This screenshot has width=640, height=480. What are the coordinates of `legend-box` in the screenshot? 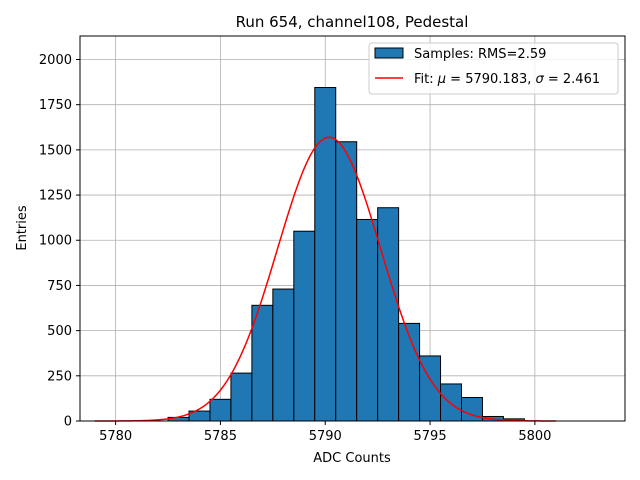 It's located at (493, 68).